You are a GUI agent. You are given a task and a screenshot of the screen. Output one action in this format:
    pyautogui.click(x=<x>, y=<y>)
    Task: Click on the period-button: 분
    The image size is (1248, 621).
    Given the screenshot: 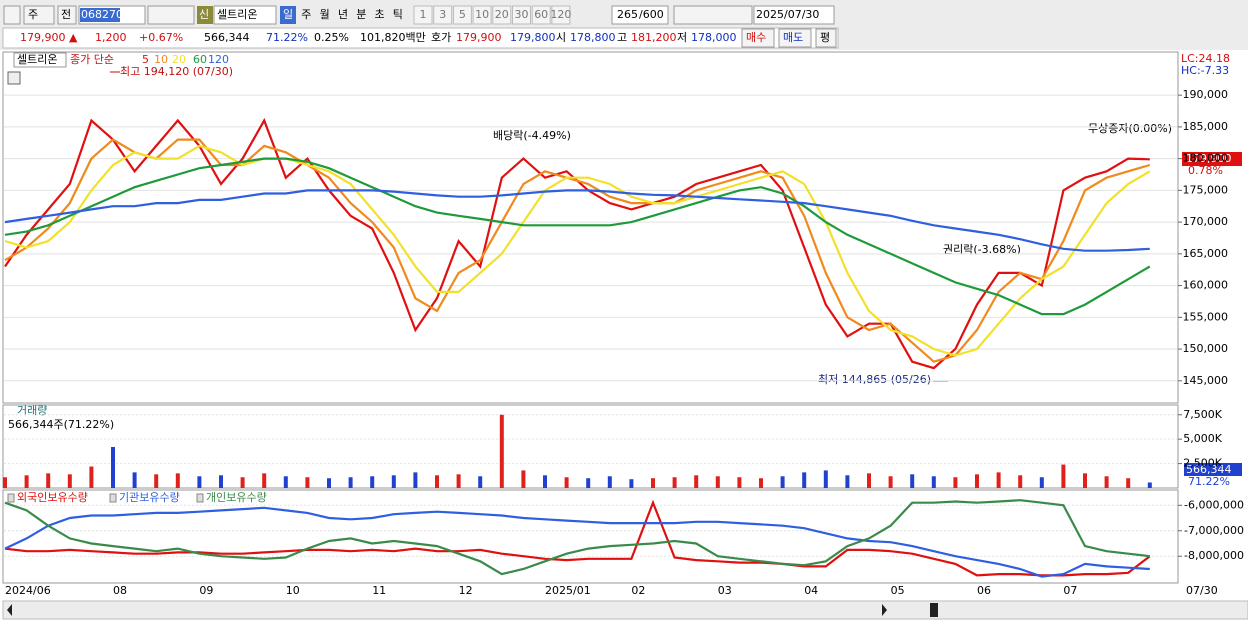 What is the action you would take?
    pyautogui.click(x=361, y=14)
    